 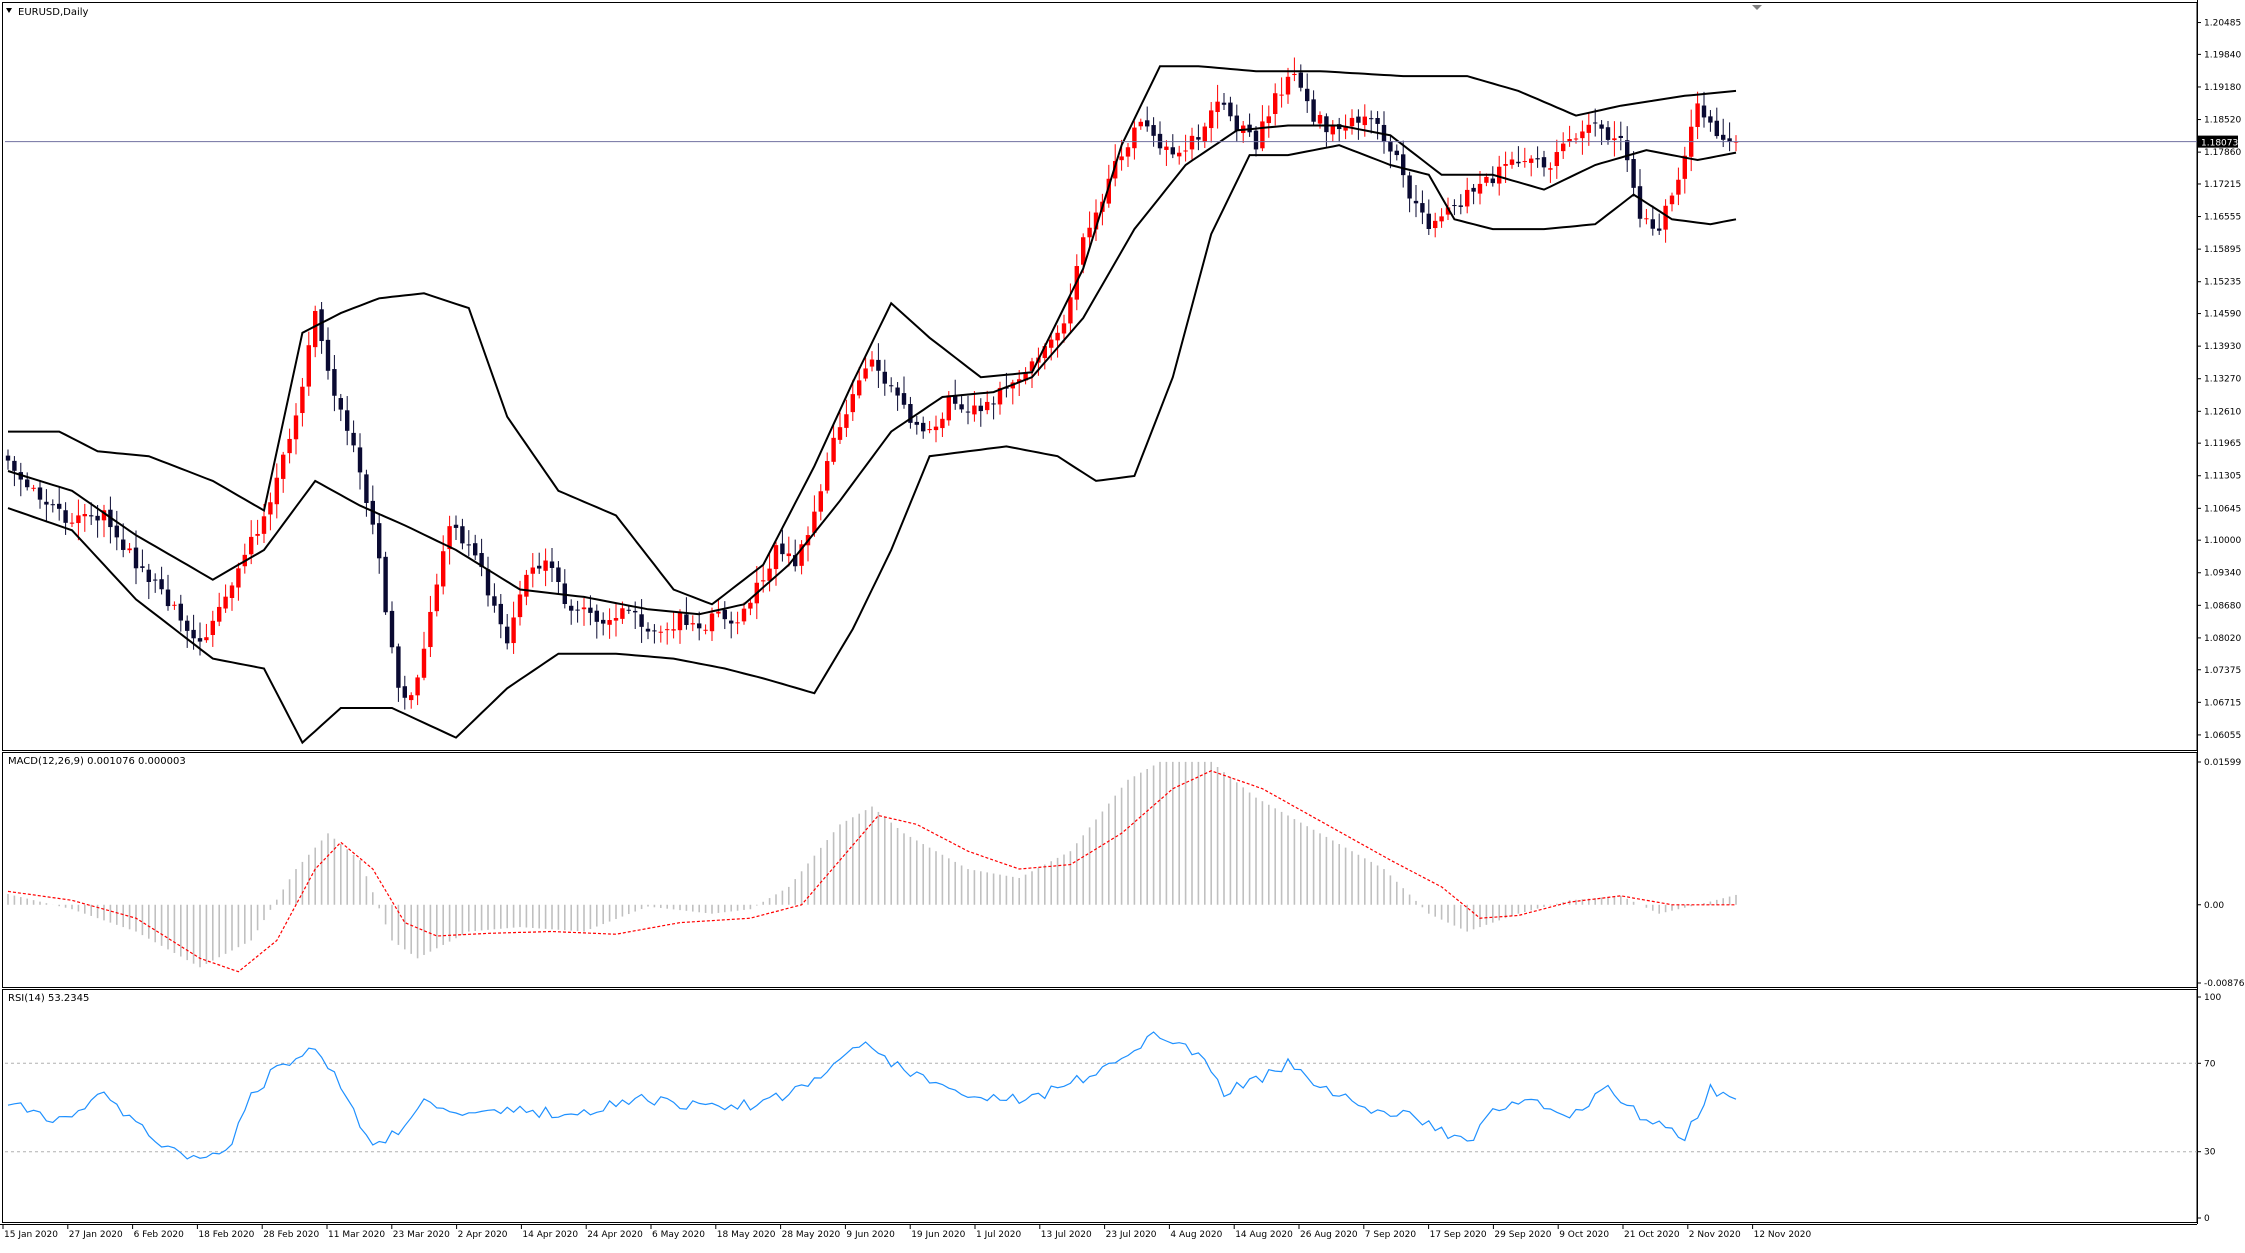 I want to click on price-tick-label: 1.11305, so click(x=2222, y=477).